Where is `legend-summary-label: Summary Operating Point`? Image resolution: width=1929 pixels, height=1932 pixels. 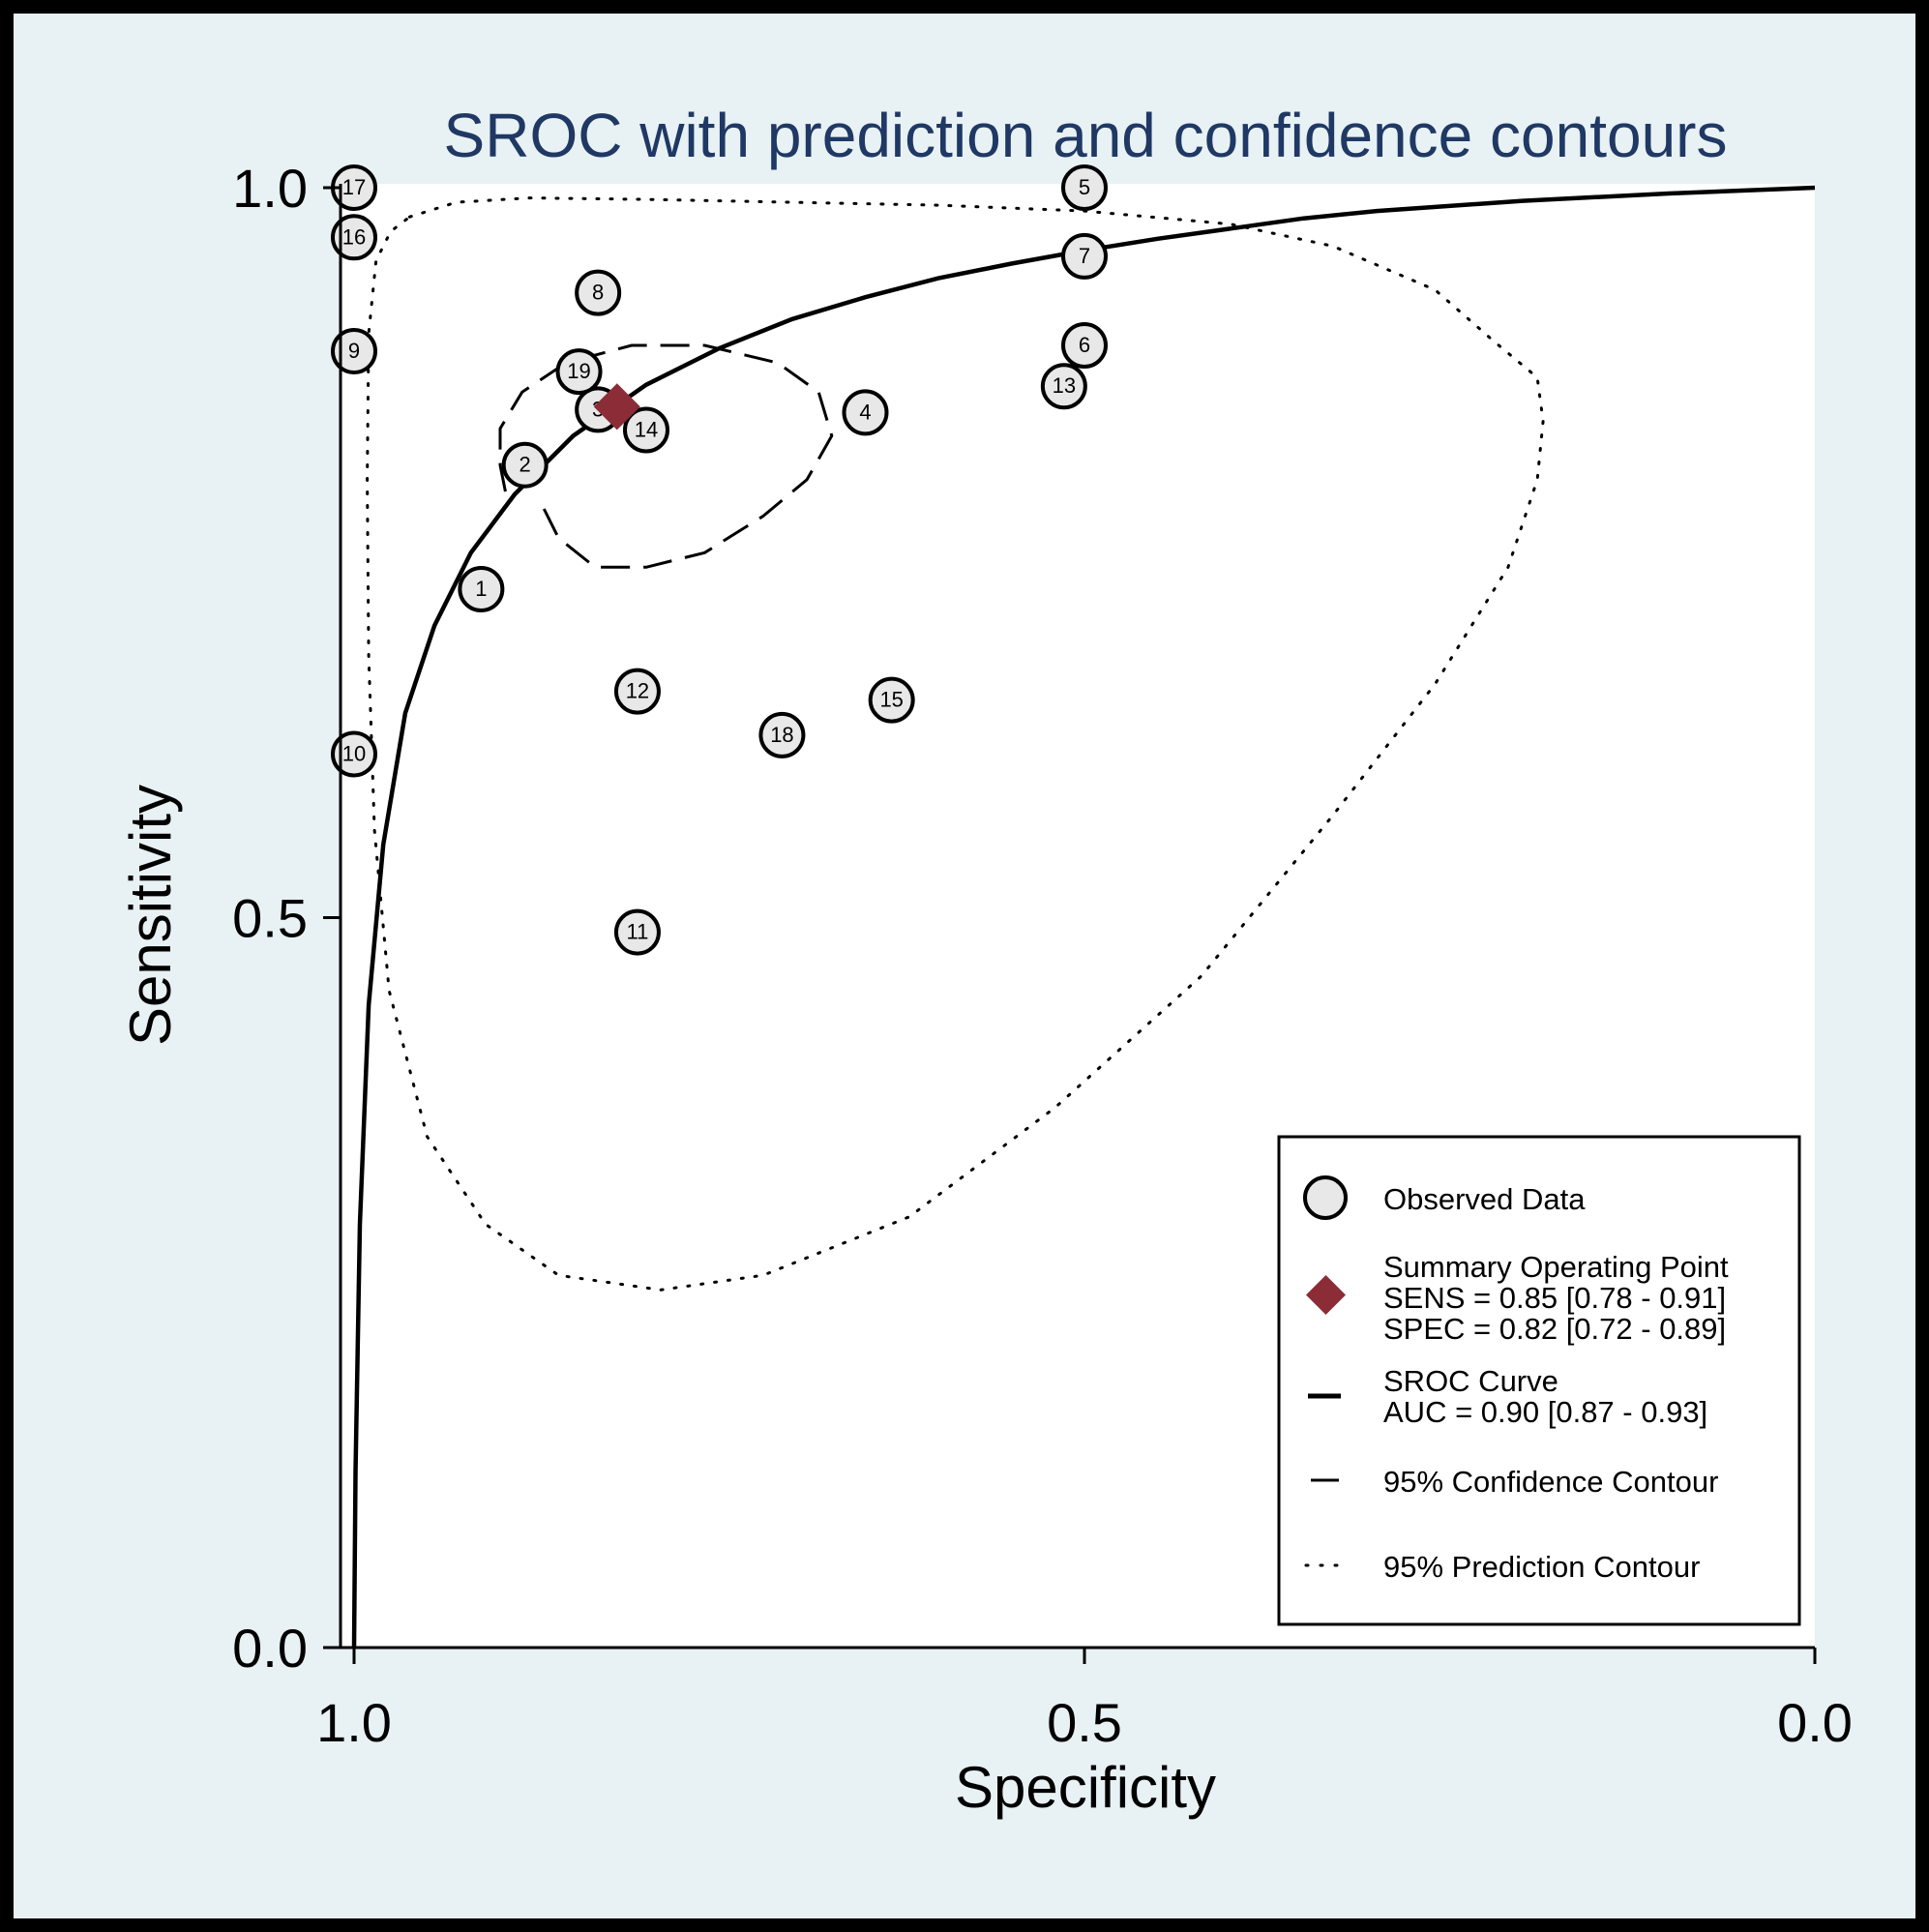 legend-summary-label: Summary Operating Point is located at coordinates (1556, 1267).